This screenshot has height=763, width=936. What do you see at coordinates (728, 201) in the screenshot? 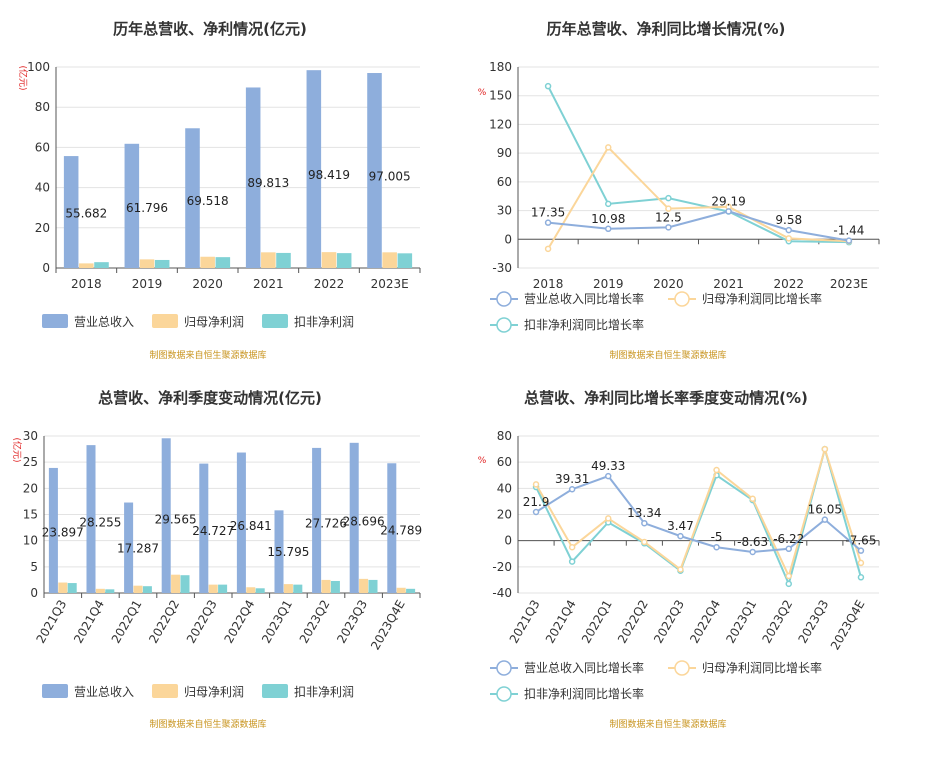
I see `line-data-label: 29.19` at bounding box center [728, 201].